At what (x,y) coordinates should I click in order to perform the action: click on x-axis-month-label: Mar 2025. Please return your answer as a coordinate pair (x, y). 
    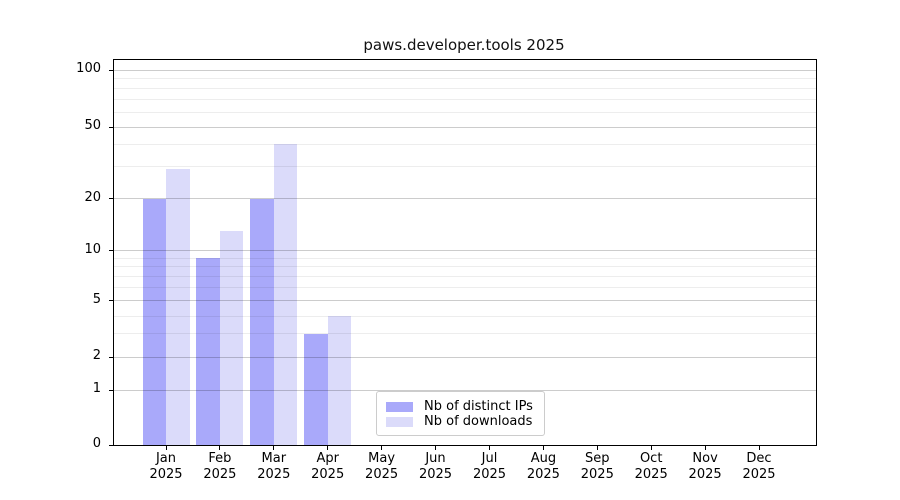
    Looking at the image, I should click on (274, 466).